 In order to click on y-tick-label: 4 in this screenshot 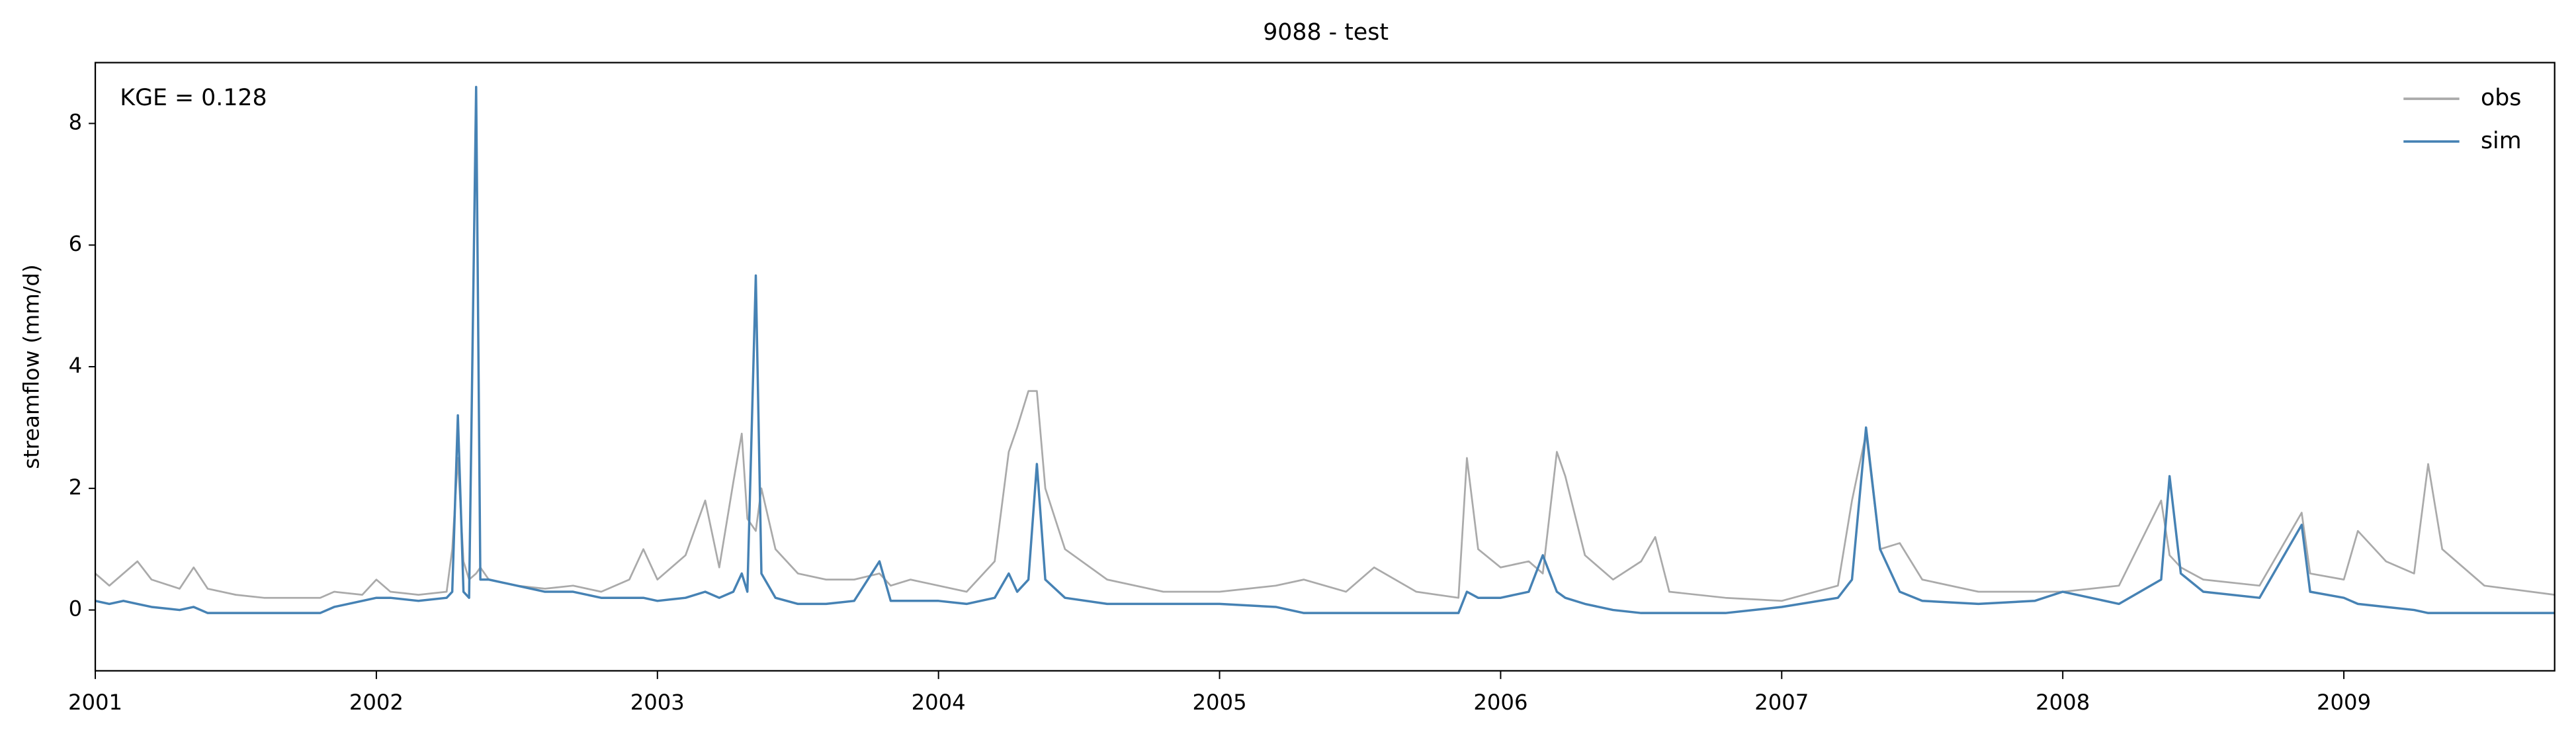, I will do `click(76, 365)`.